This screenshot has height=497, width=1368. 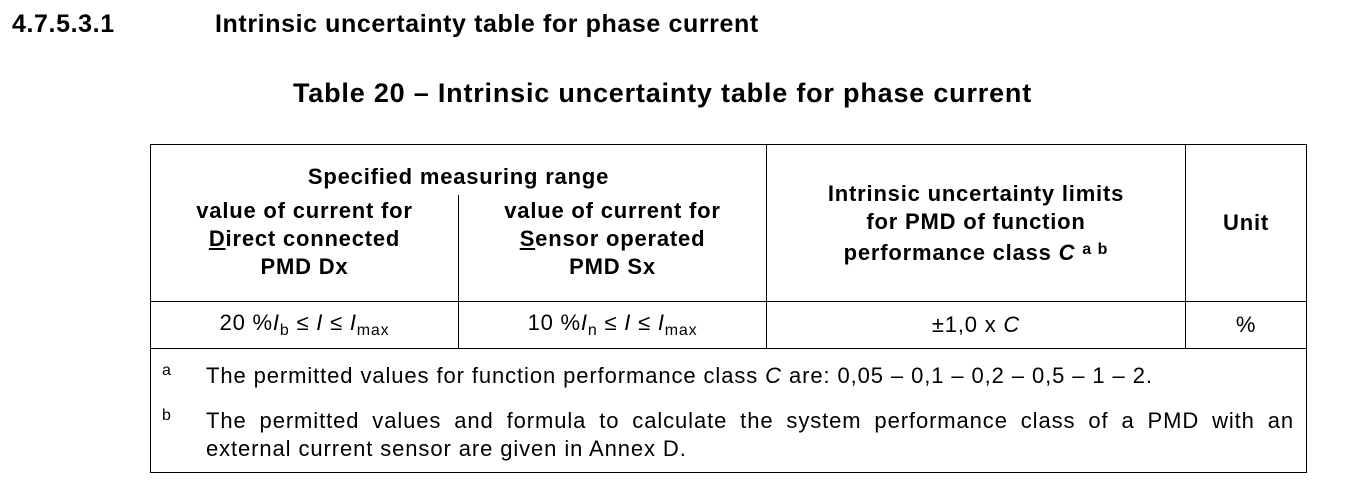 What do you see at coordinates (63, 24) in the screenshot?
I see `clause-number: 4.7.5.3.1` at bounding box center [63, 24].